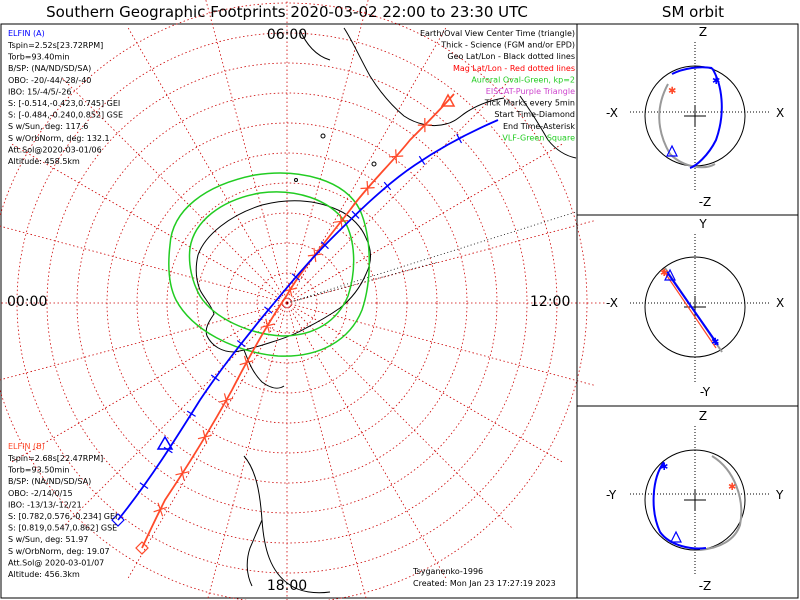 This screenshot has width=800, height=600. Describe the element at coordinates (612, 113) in the screenshot. I see `sm-xz-left-label: -X` at that location.